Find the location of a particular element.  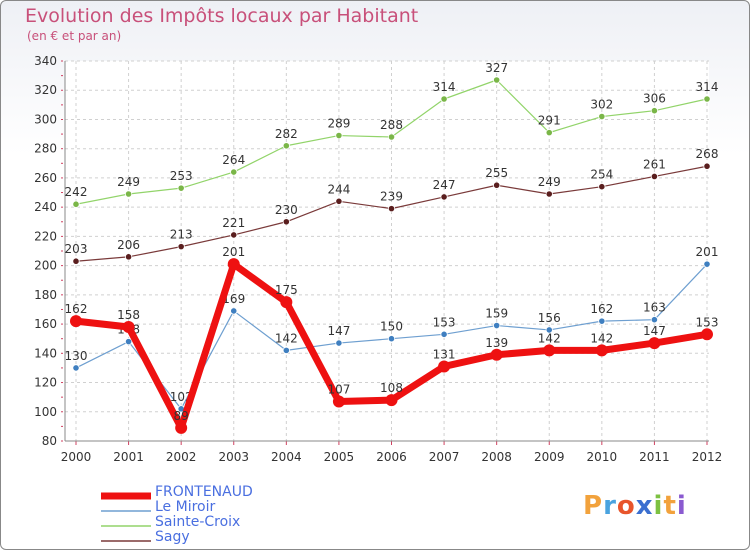

data-label: 89 is located at coordinates (181, 416).